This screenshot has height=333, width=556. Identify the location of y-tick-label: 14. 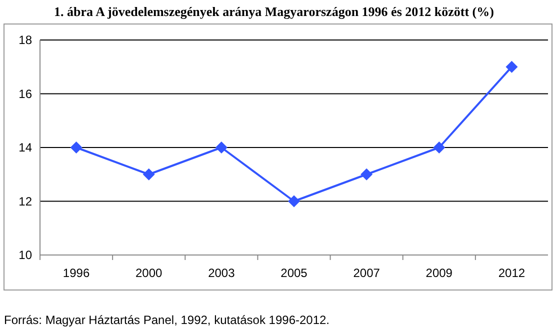
(25, 147).